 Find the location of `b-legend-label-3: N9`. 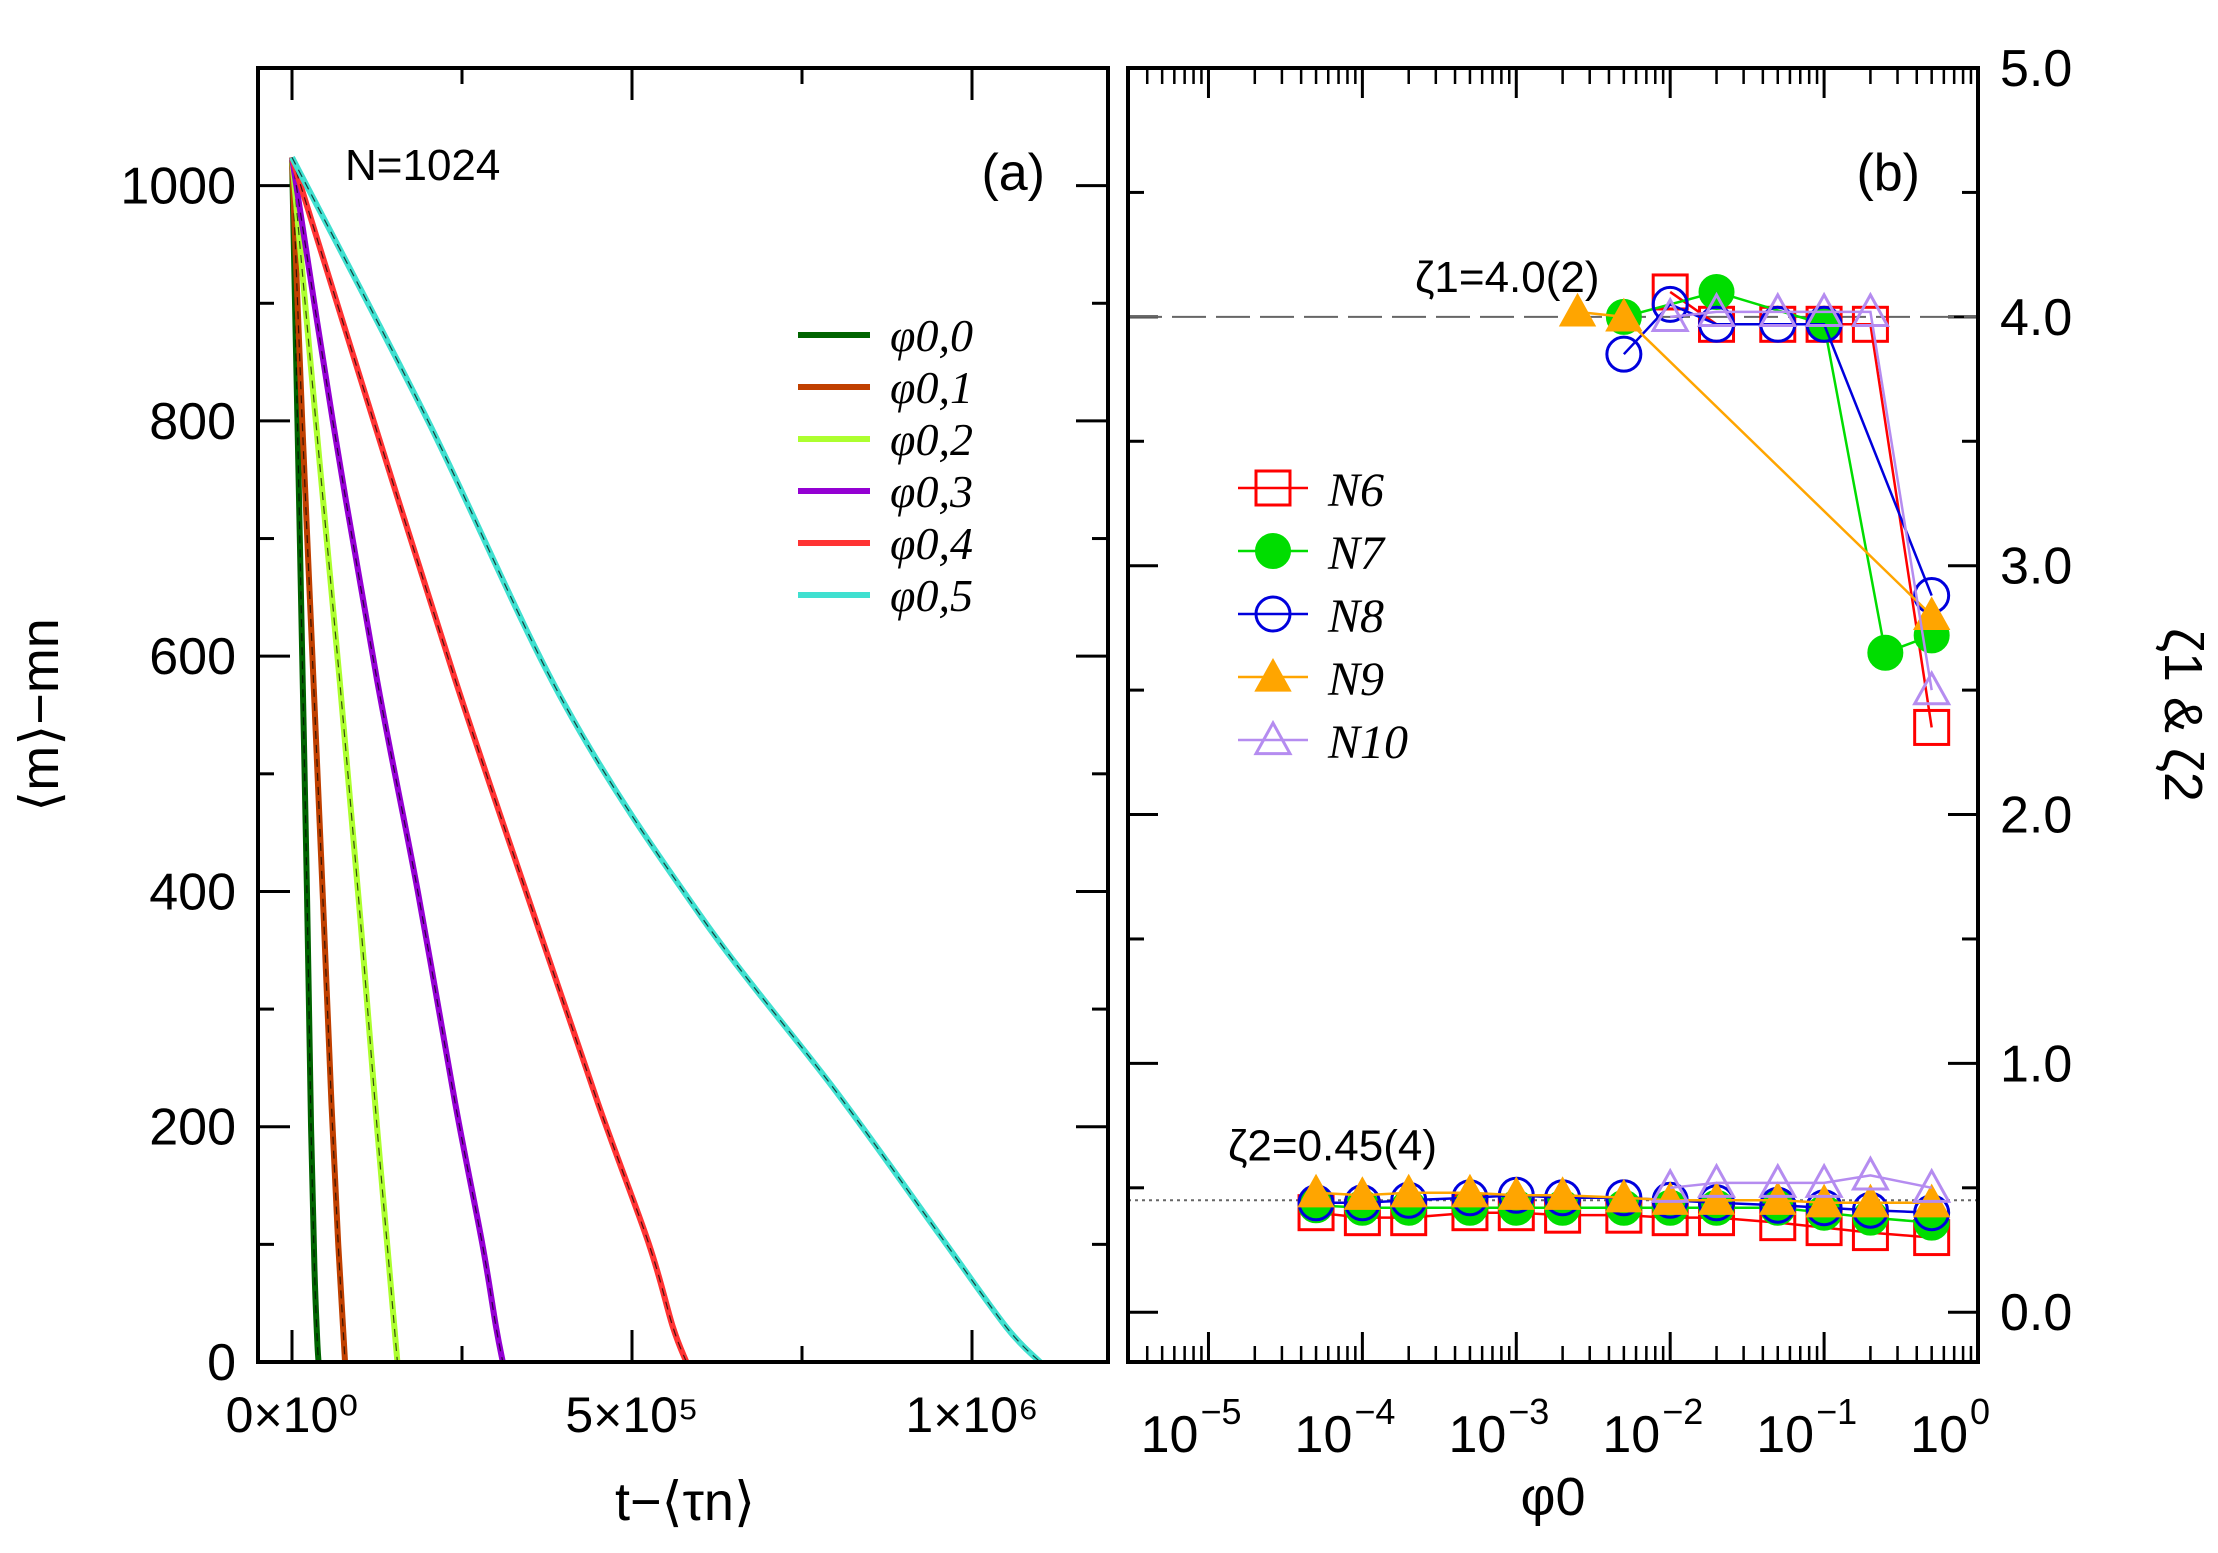

b-legend-label-3: N9 is located at coordinates (1355, 679).